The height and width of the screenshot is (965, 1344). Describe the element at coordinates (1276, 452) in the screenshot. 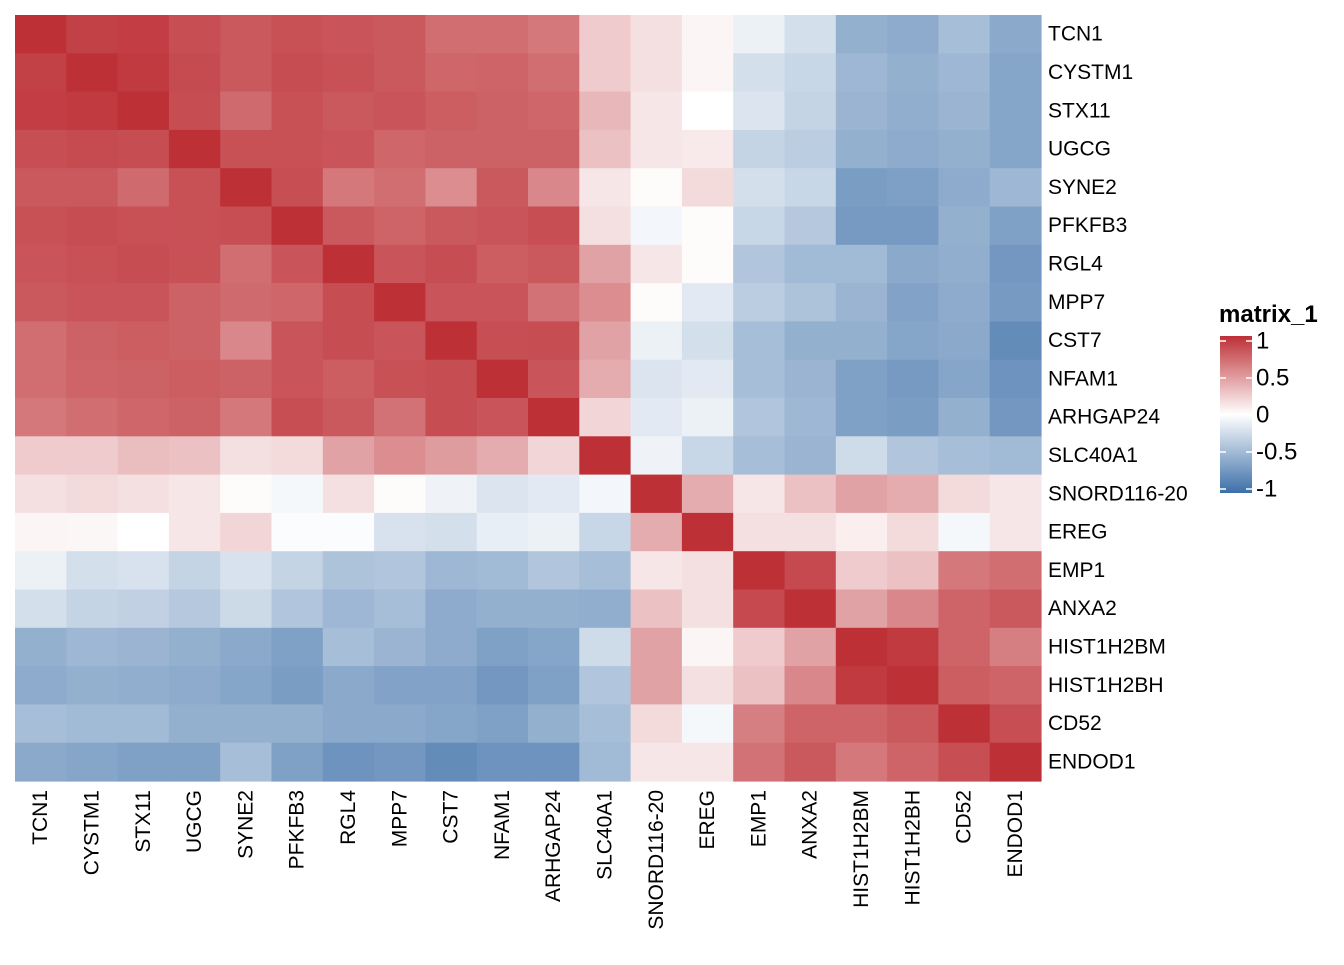

I see `legend-tick-label: -0.5` at that location.